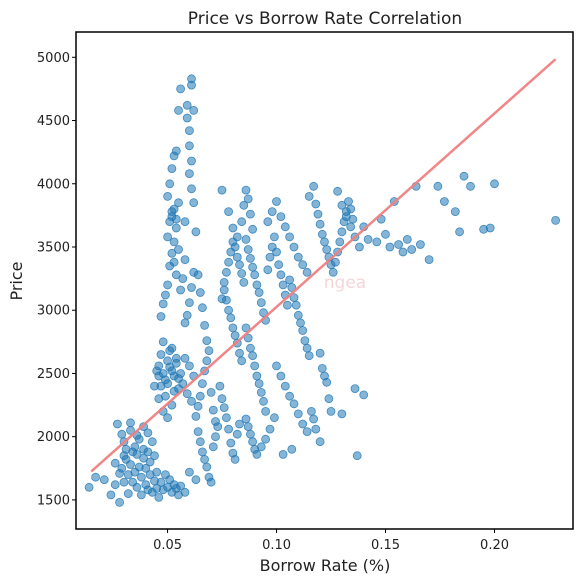  I want to click on chart-title: Price vs Borrow Rate Correlation, so click(325, 19).